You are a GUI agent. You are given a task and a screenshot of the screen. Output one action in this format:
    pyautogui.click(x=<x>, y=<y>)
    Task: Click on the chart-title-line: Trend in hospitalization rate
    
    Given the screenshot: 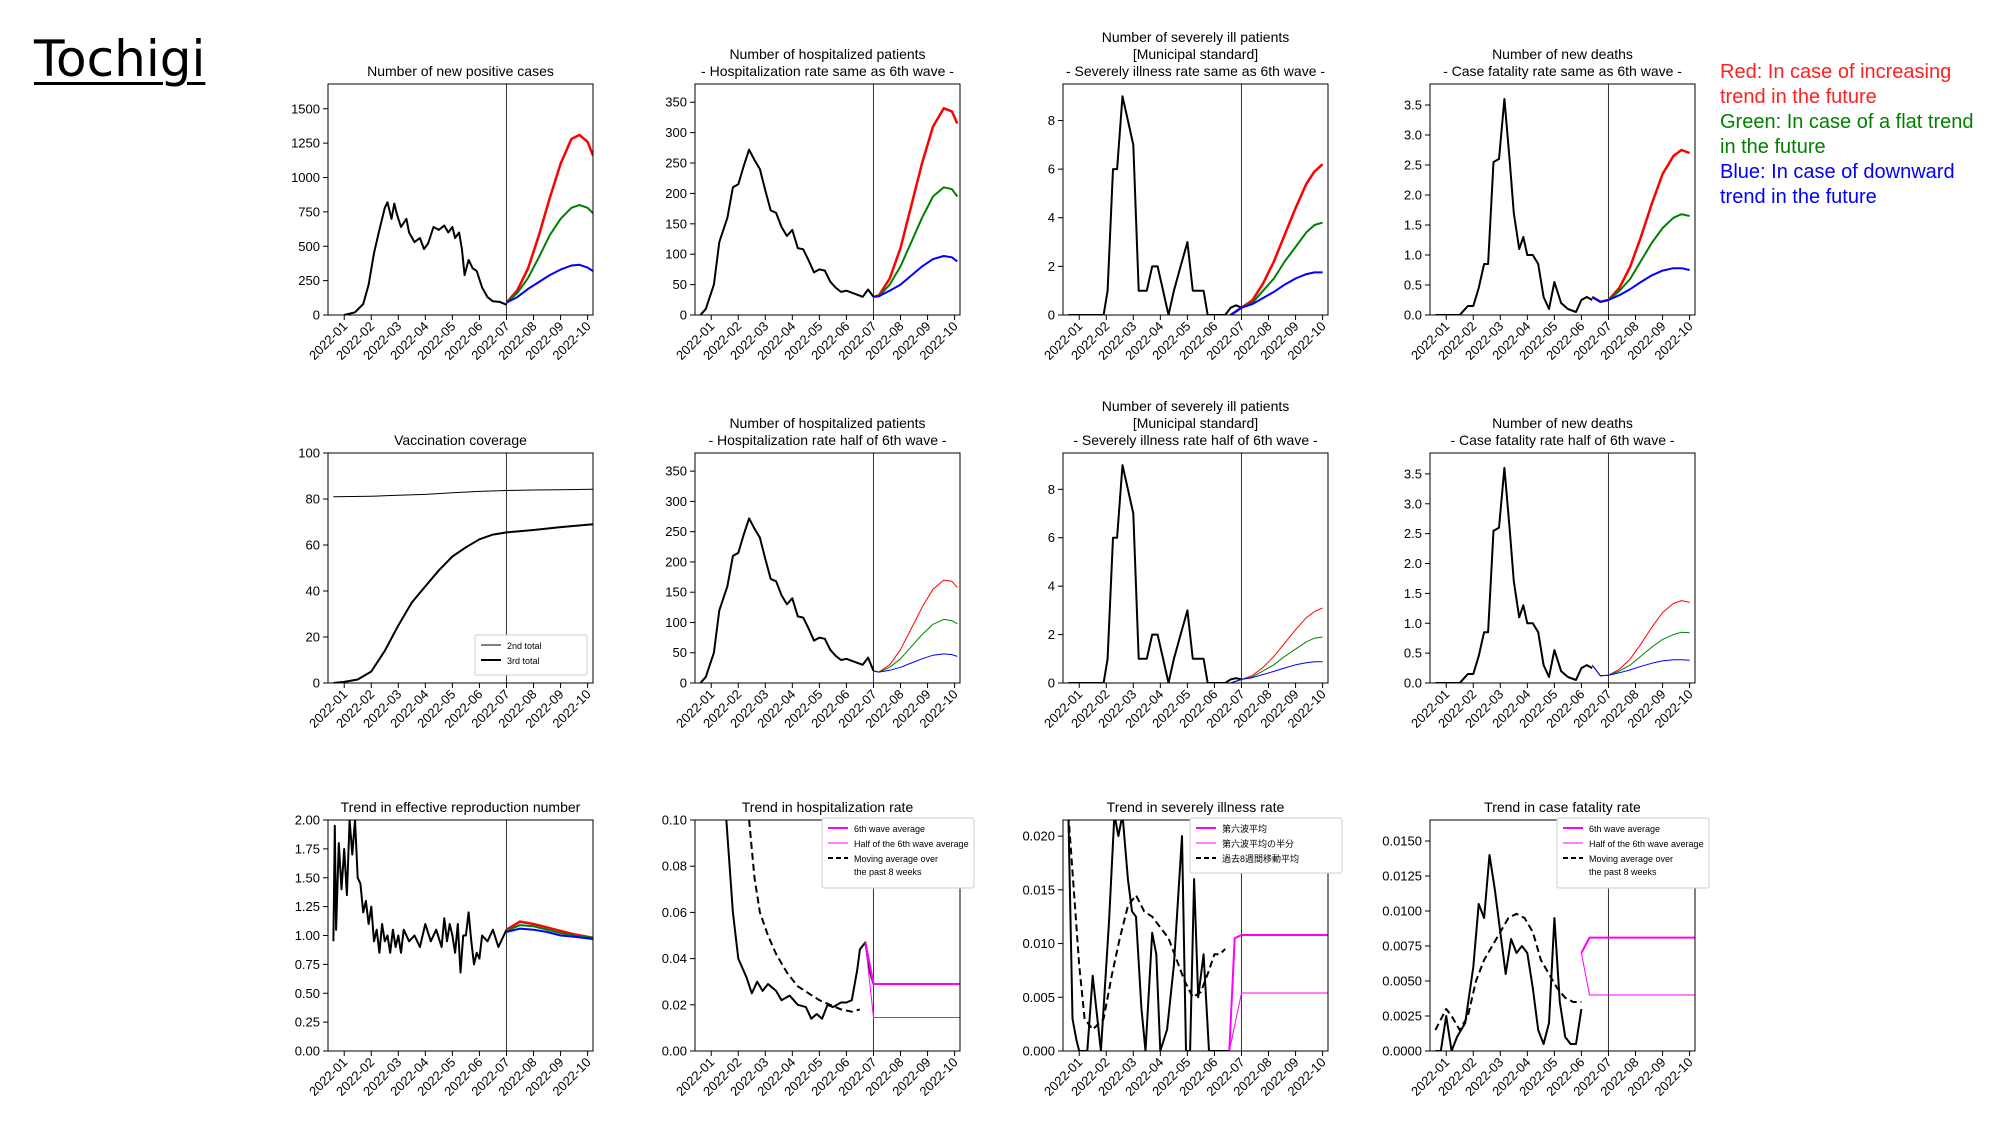 What is the action you would take?
    pyautogui.click(x=828, y=807)
    